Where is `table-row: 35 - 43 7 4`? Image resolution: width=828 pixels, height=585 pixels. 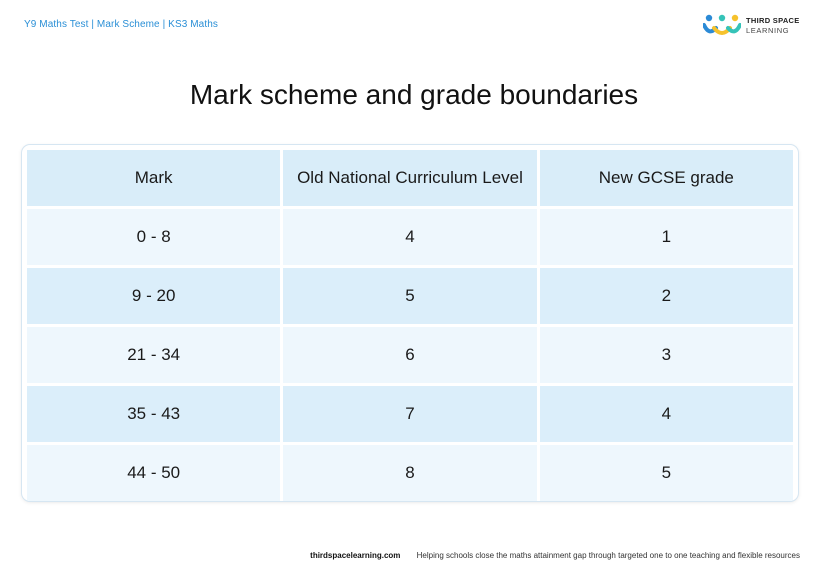
table-row: 35 - 43 7 4 is located at coordinates (410, 414).